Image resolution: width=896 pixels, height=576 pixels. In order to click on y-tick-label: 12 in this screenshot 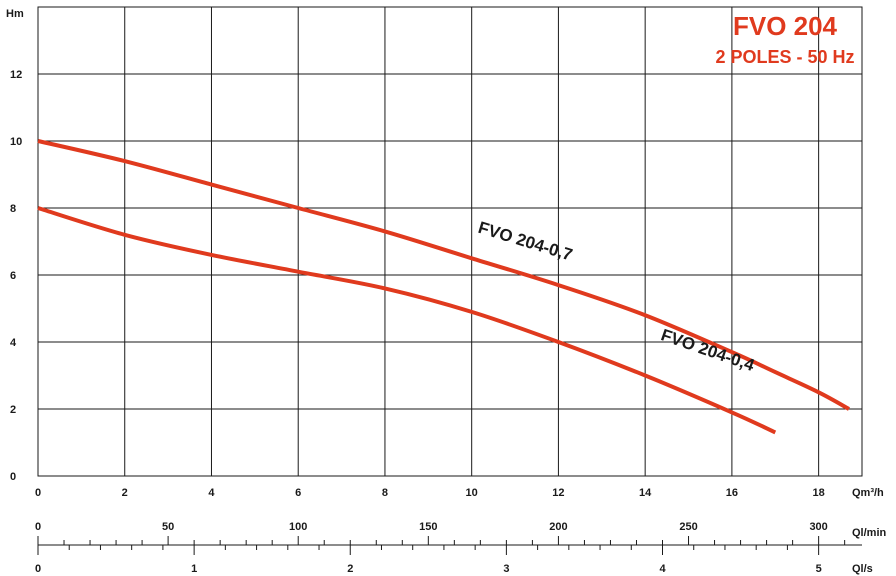, I will do `click(16, 75)`.